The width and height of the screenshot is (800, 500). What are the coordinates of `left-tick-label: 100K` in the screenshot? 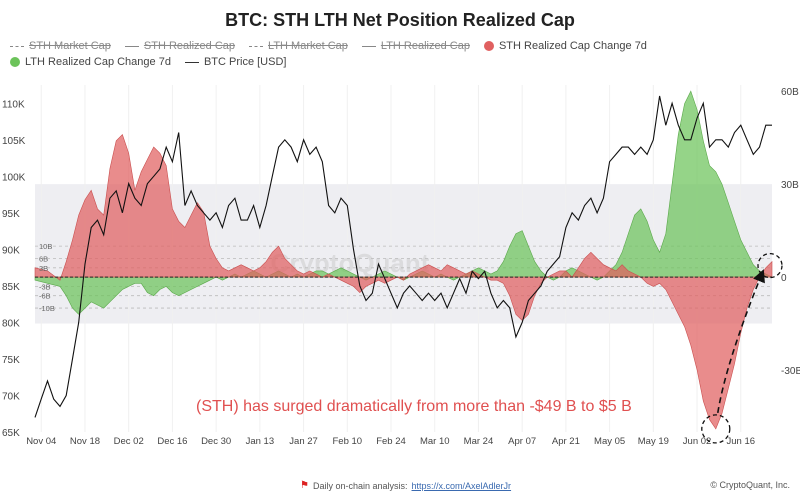 It's located at (14, 177).